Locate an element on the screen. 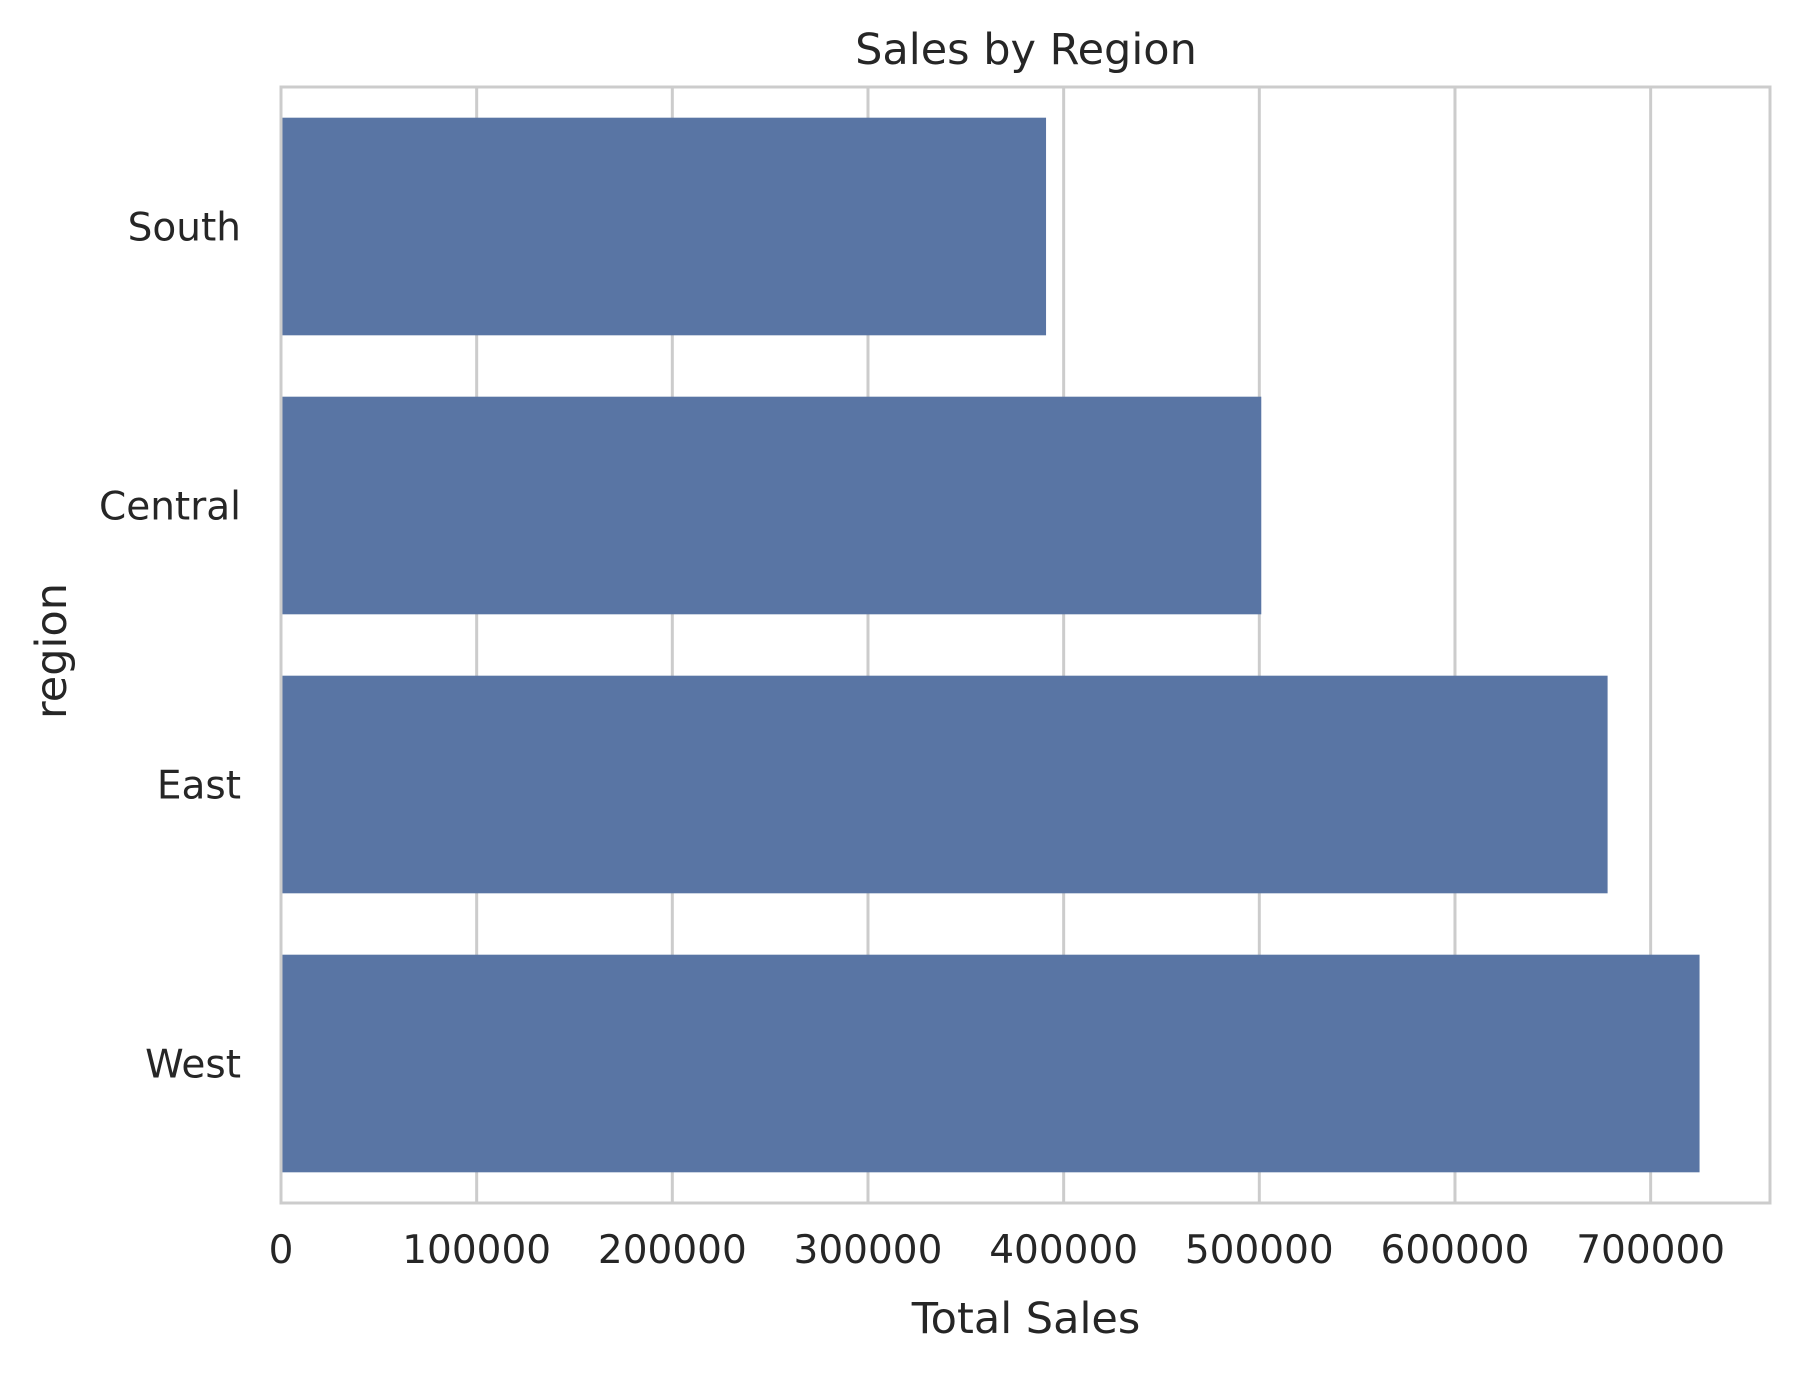 The height and width of the screenshot is (1375, 1798). x-tick-label: 200000 is located at coordinates (672, 1250).